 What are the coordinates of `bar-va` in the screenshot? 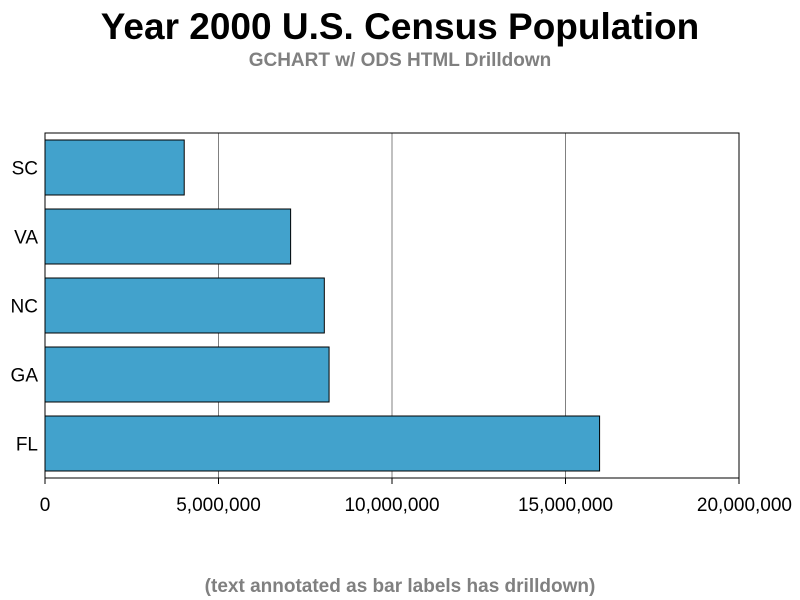 It's located at (168, 236).